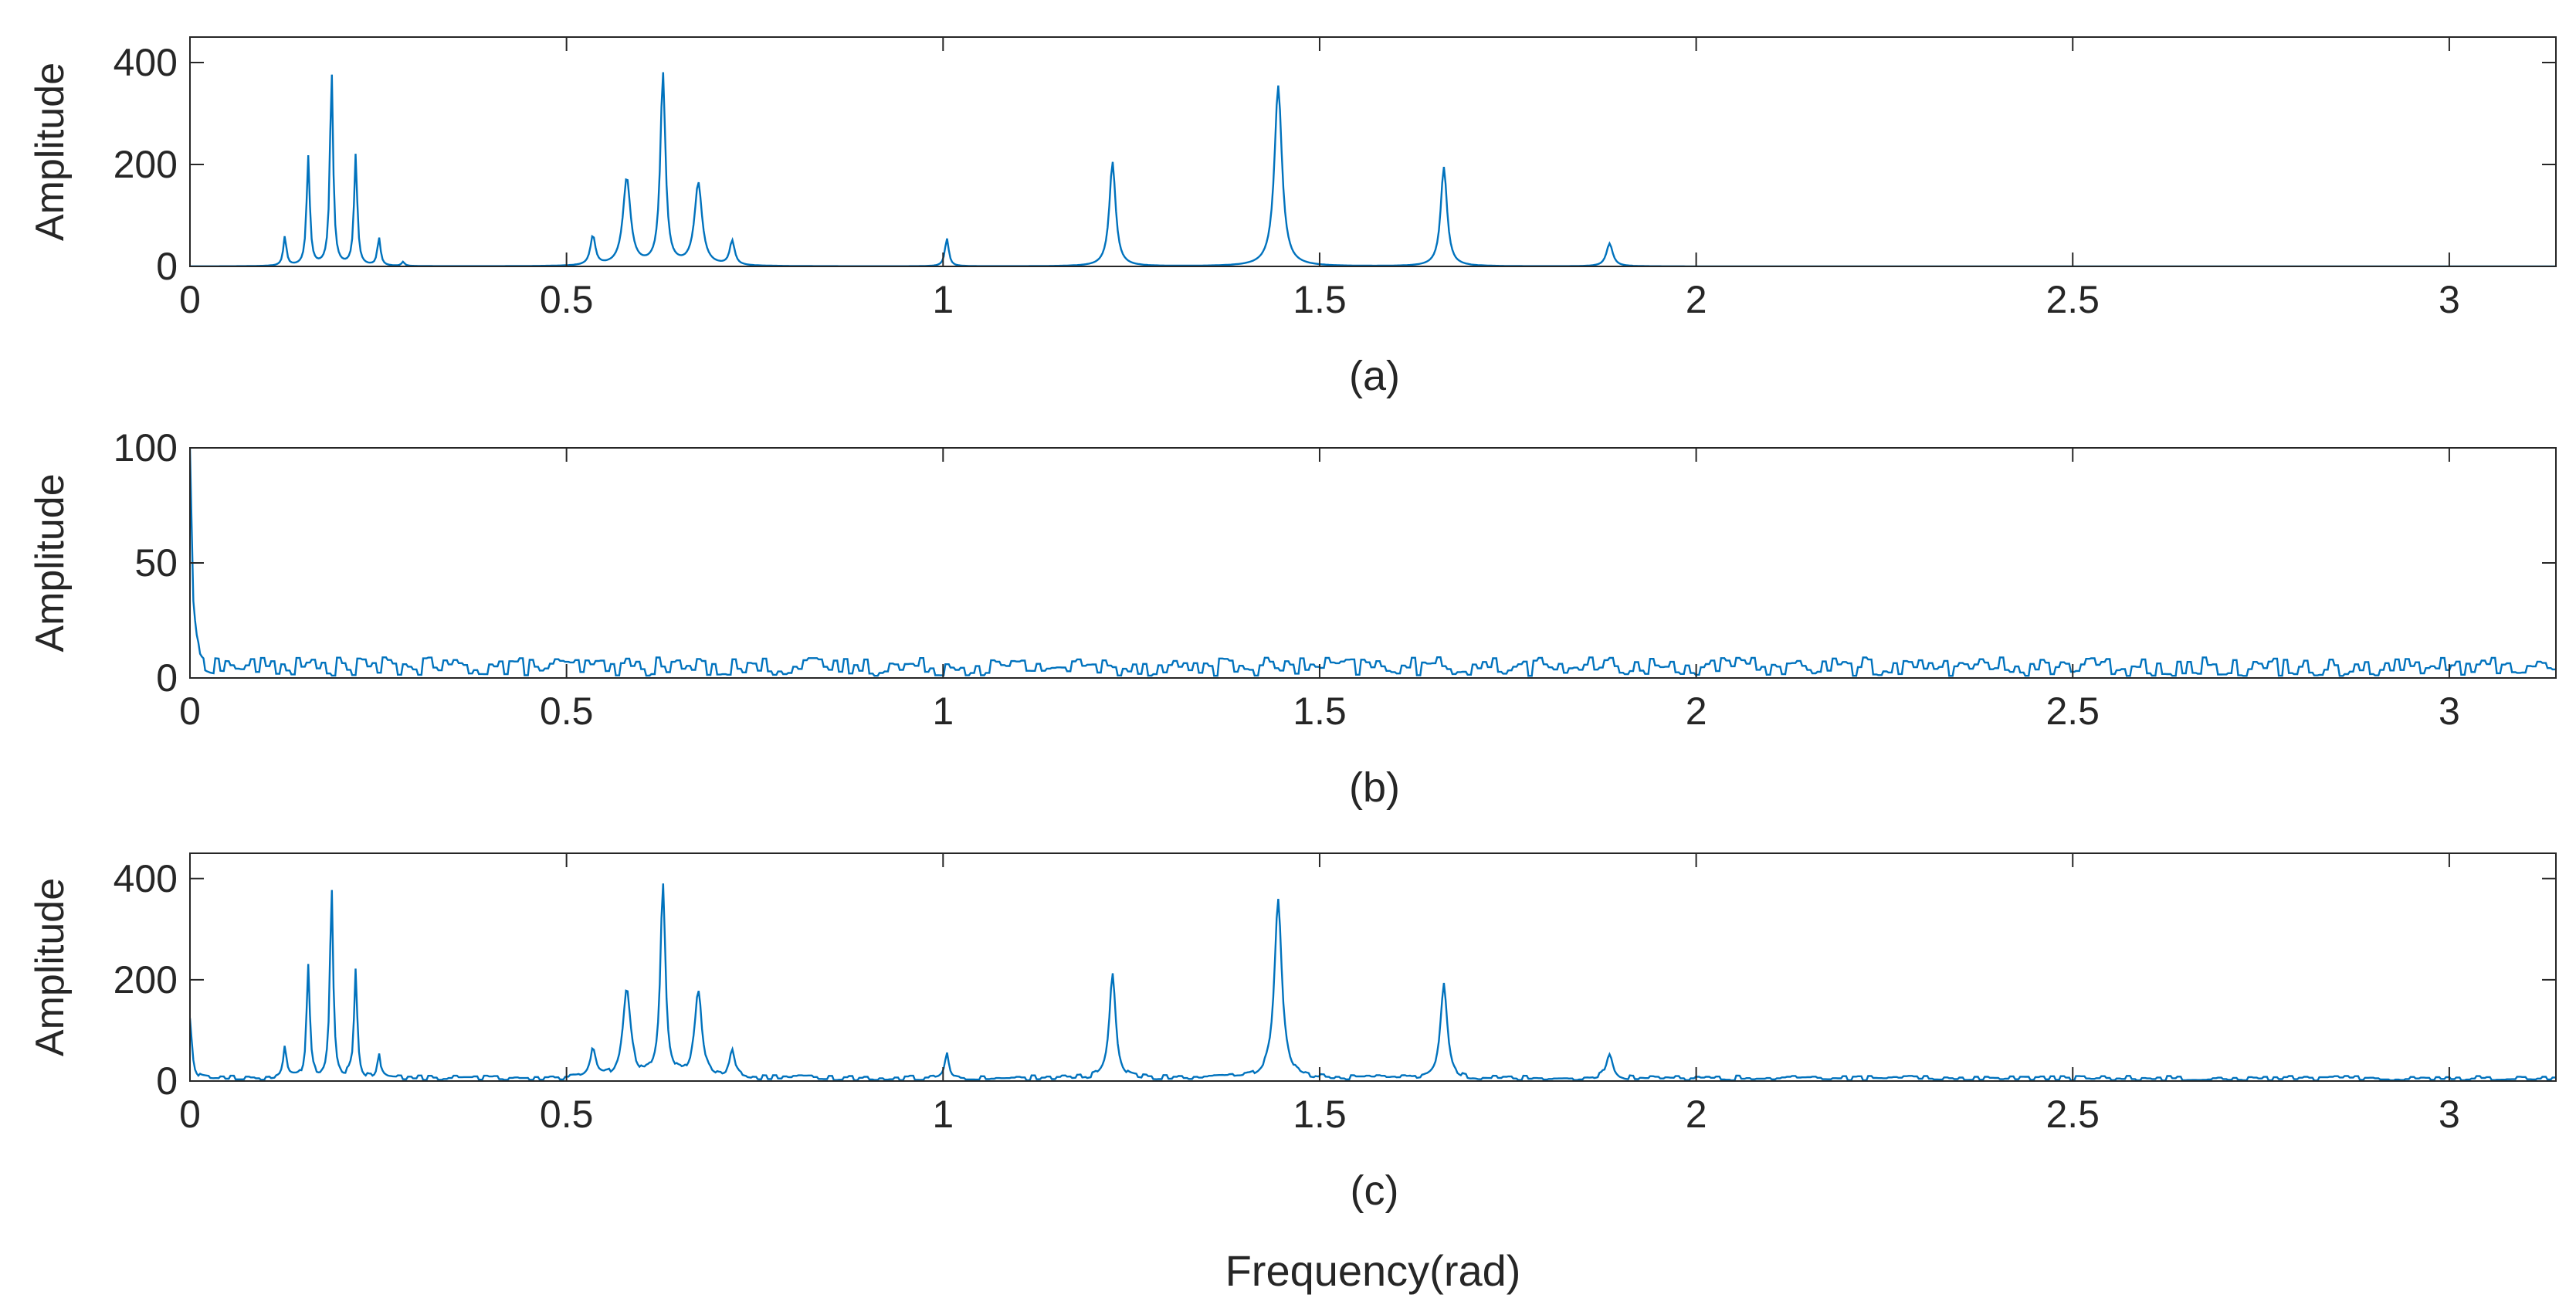  Describe the element at coordinates (1373, 1270) in the screenshot. I see `x-axis-title: Frequency(rad)` at that location.